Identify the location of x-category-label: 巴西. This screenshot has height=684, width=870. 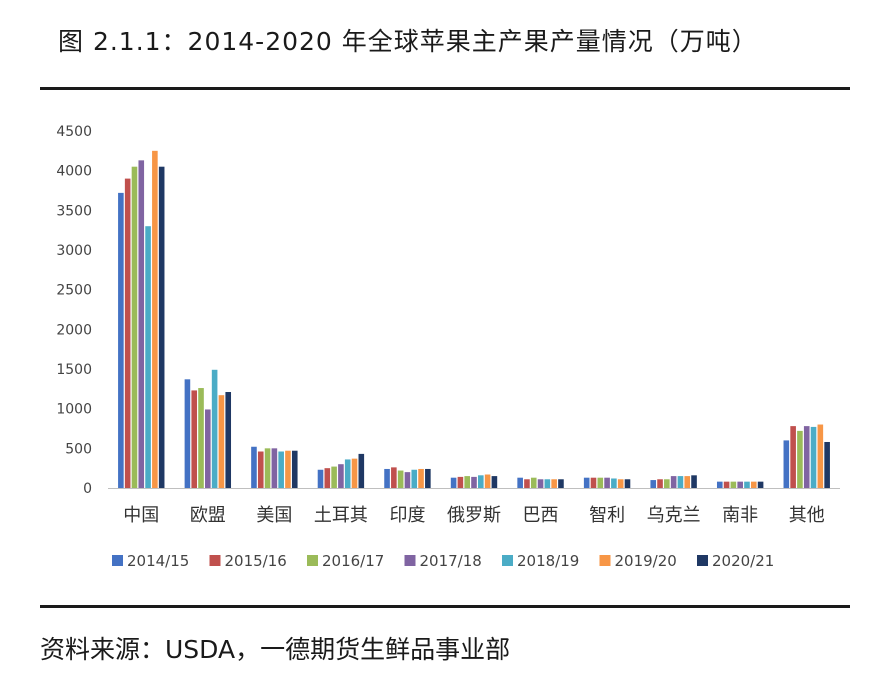
(541, 515).